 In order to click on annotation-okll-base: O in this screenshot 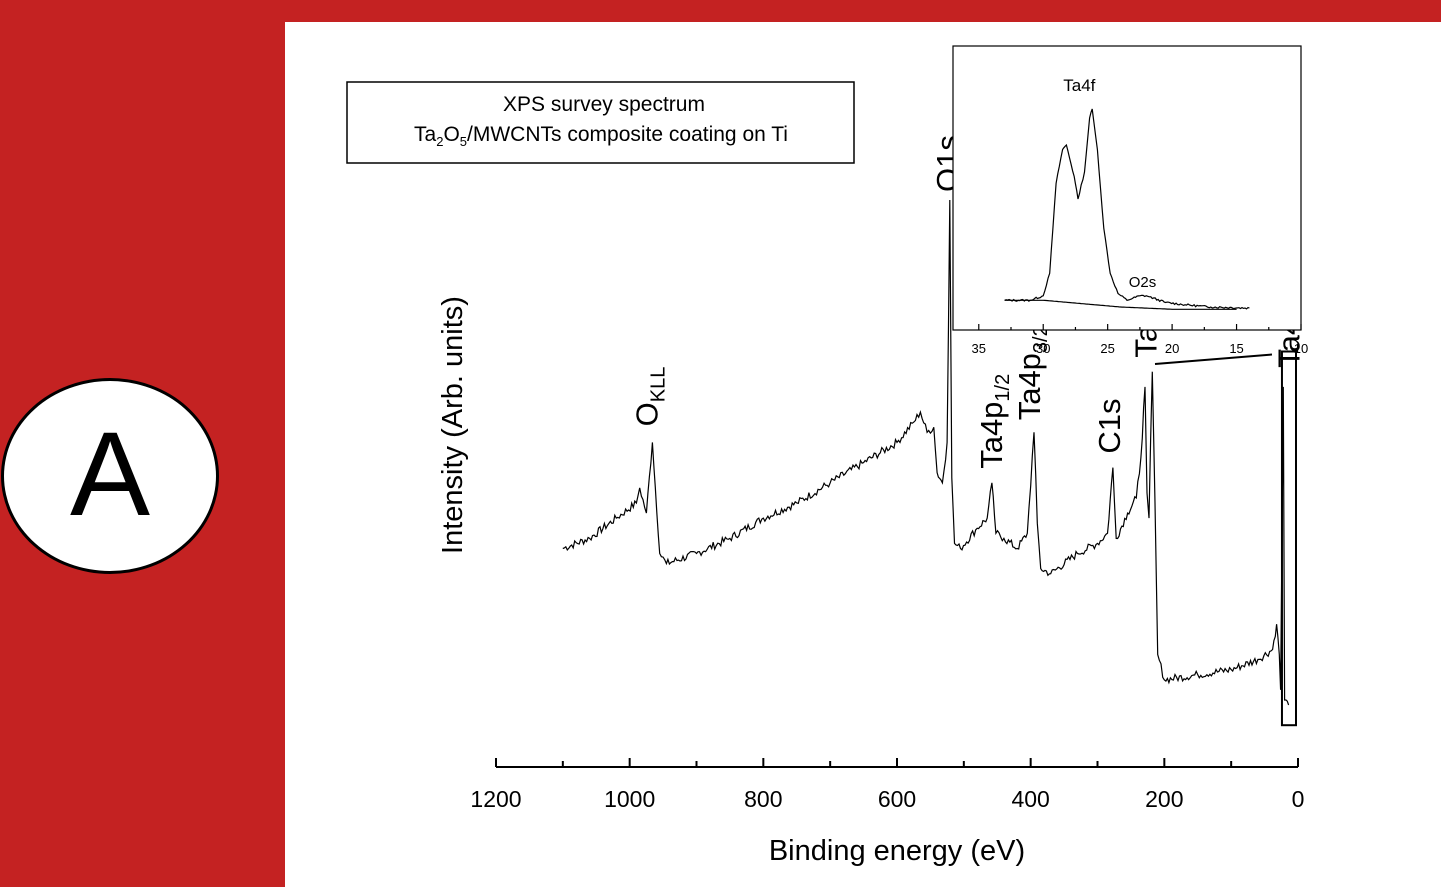, I will do `click(646, 414)`.